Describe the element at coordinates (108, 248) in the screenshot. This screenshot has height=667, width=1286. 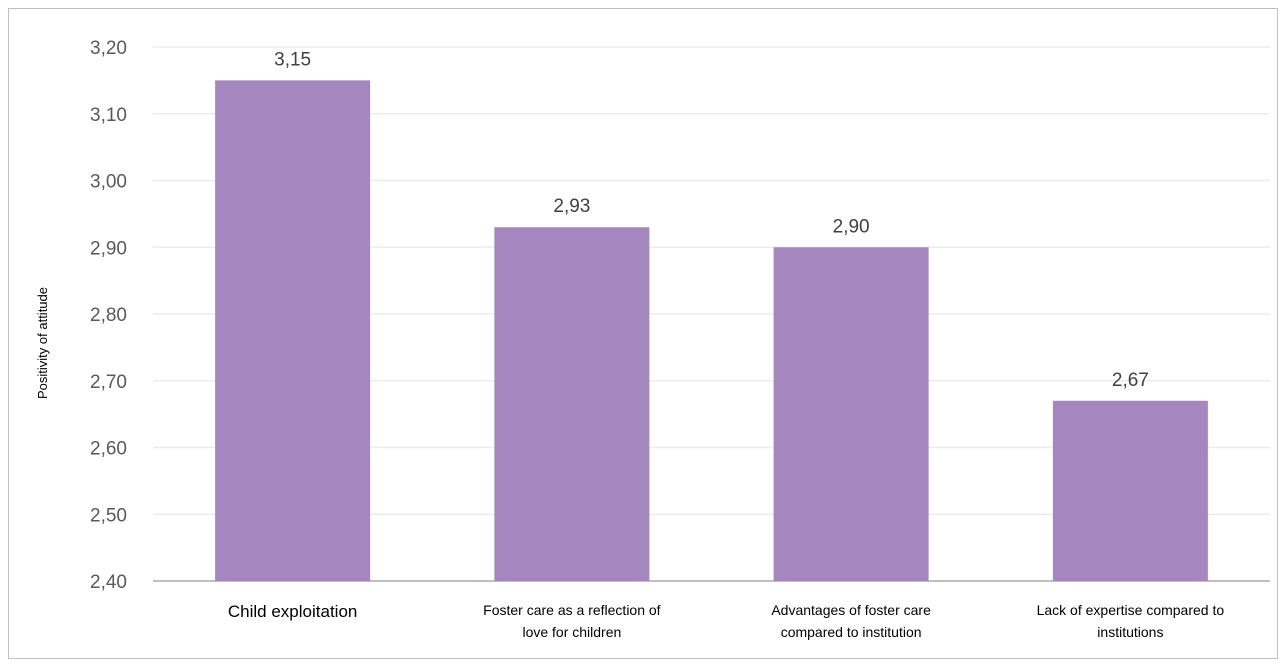
I see `y-tick-label: 2,90` at that location.